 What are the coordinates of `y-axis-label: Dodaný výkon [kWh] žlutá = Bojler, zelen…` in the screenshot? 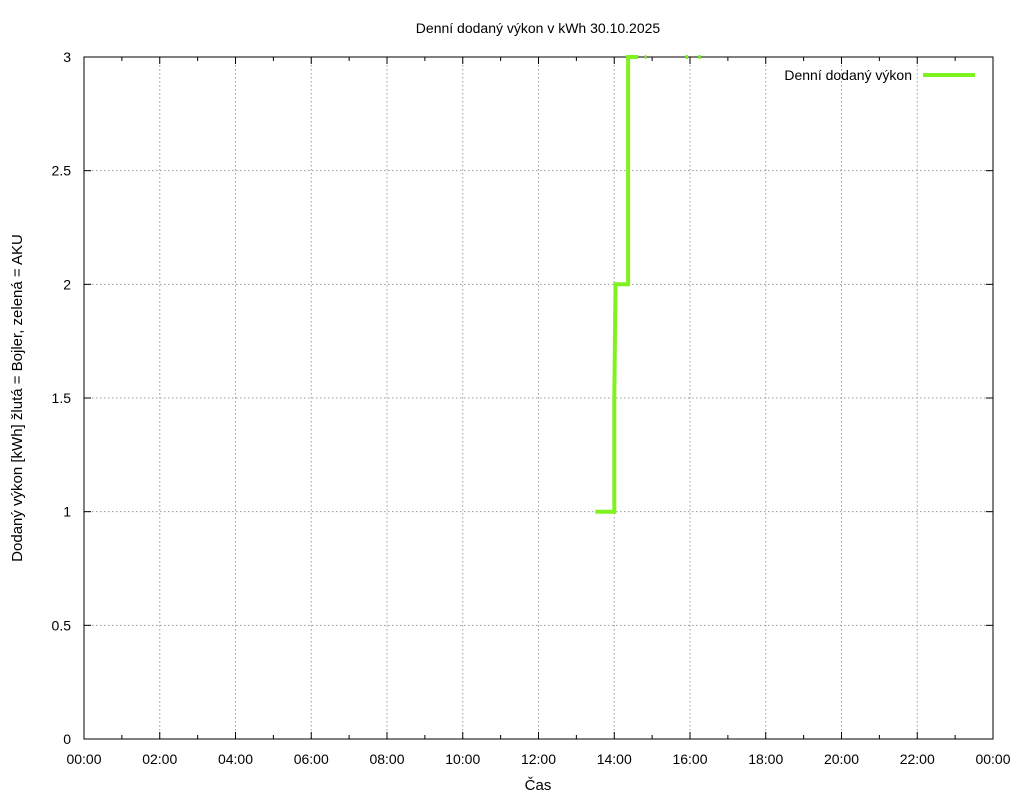 It's located at (17, 398).